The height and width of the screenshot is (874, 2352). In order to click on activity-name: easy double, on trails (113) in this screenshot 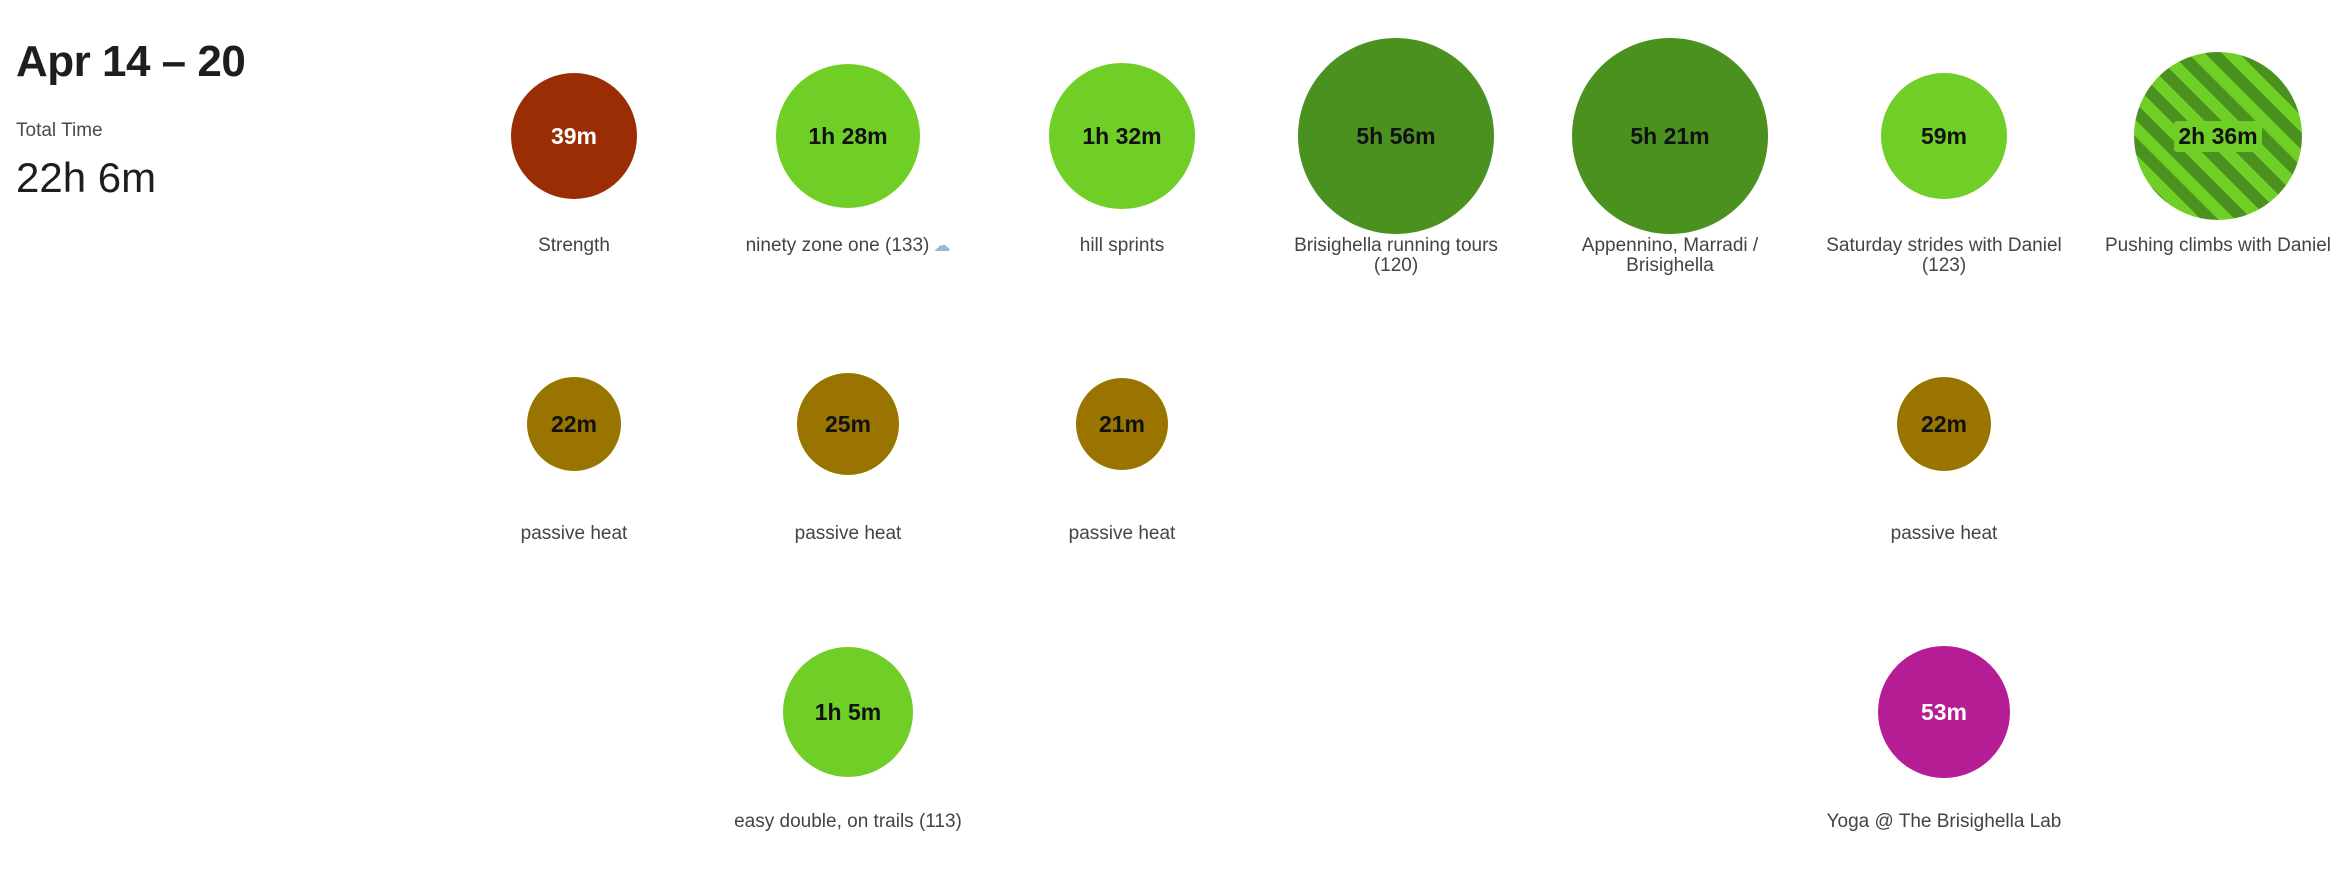, I will do `click(848, 821)`.